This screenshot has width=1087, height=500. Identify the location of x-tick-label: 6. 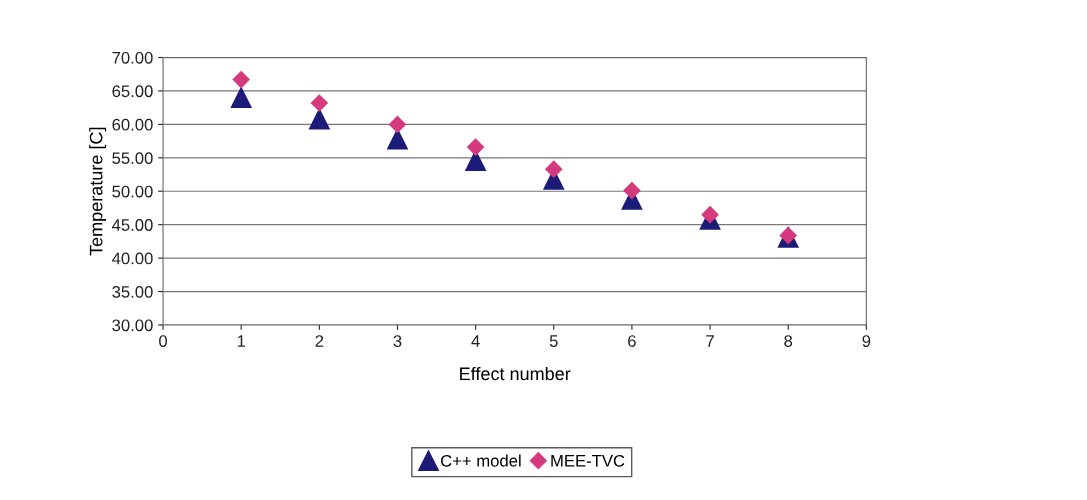
(632, 341).